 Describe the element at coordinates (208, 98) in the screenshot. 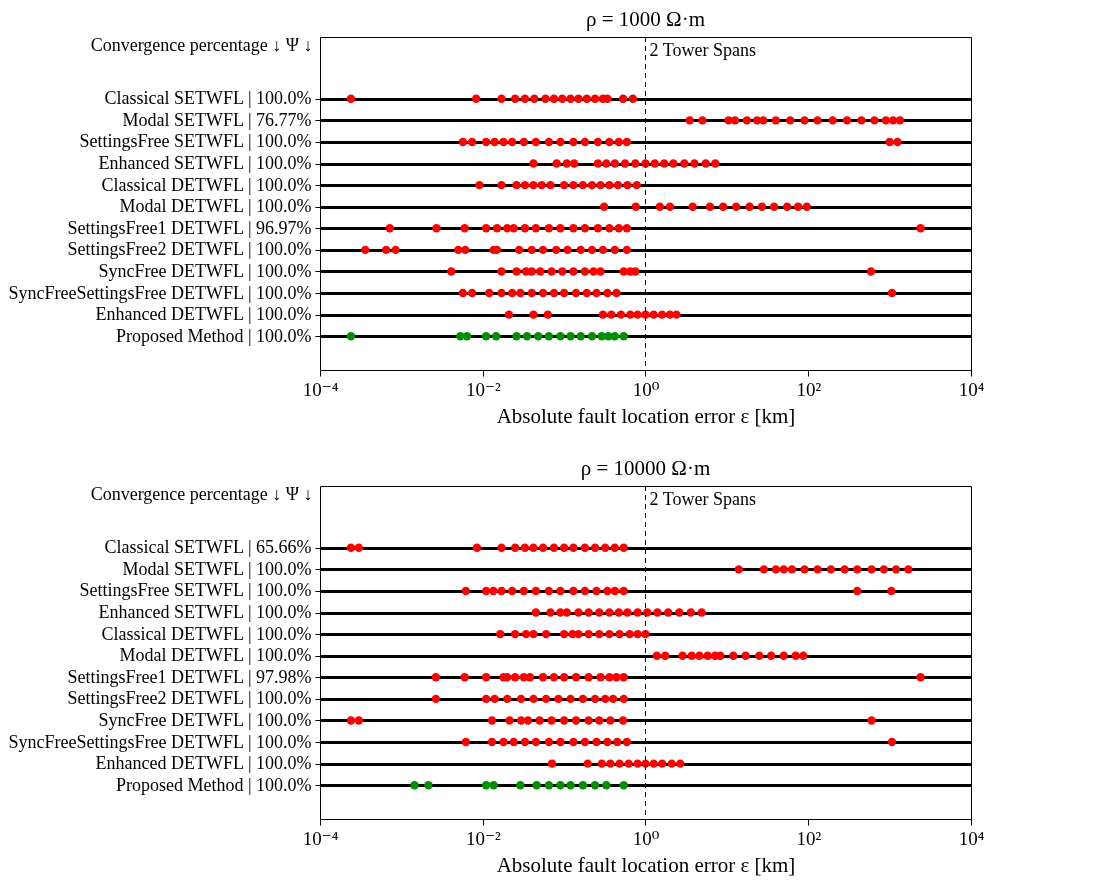

I see `y-tick-label: Classical SETWFL | 100.0%` at that location.